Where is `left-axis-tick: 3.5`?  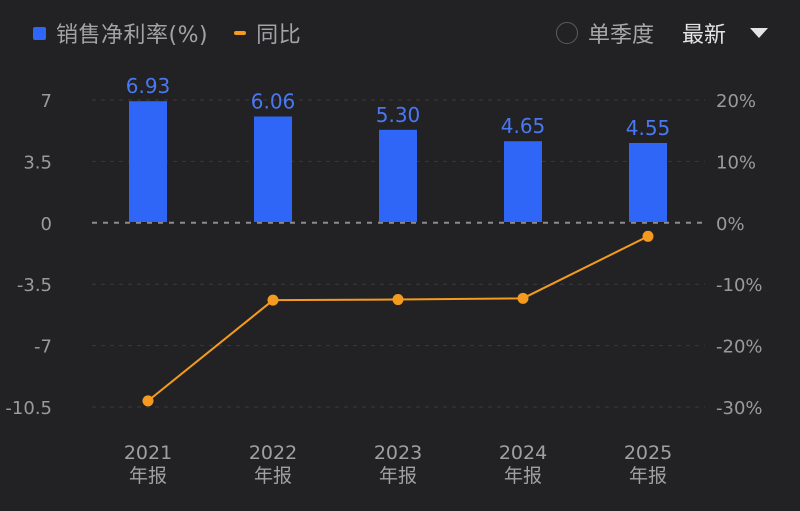 left-axis-tick: 3.5 is located at coordinates (37, 162).